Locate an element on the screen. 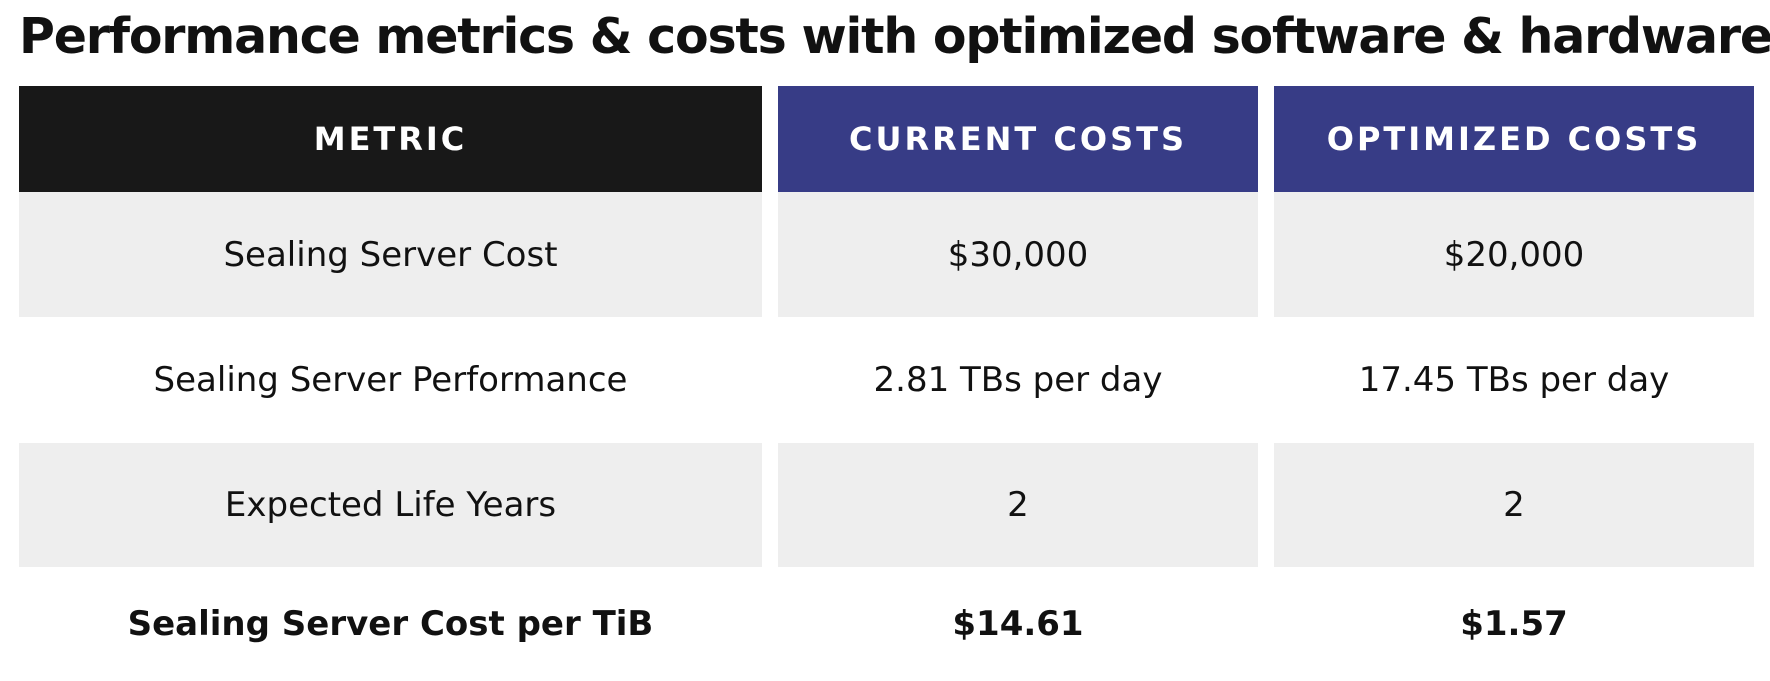 This screenshot has height=681, width=1770. value-cell: $30,000 is located at coordinates (1018, 254).